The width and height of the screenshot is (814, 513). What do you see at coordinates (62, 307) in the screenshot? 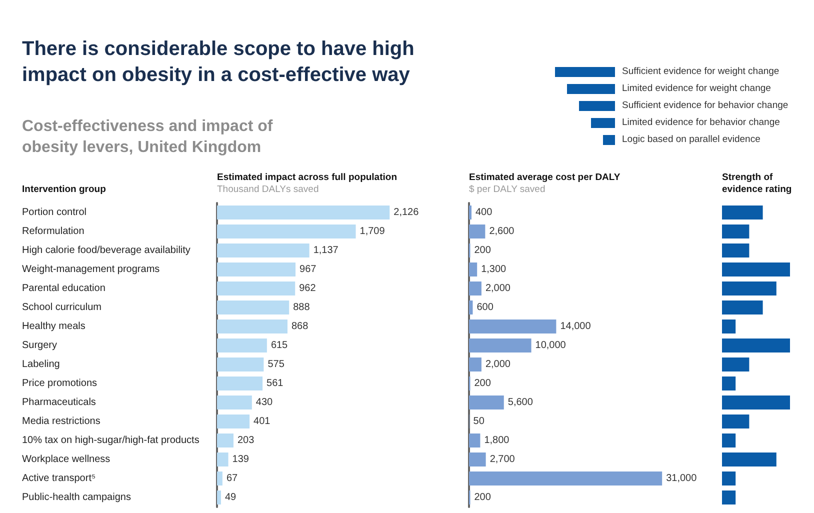
I see `y-tick-label: School curriculum` at bounding box center [62, 307].